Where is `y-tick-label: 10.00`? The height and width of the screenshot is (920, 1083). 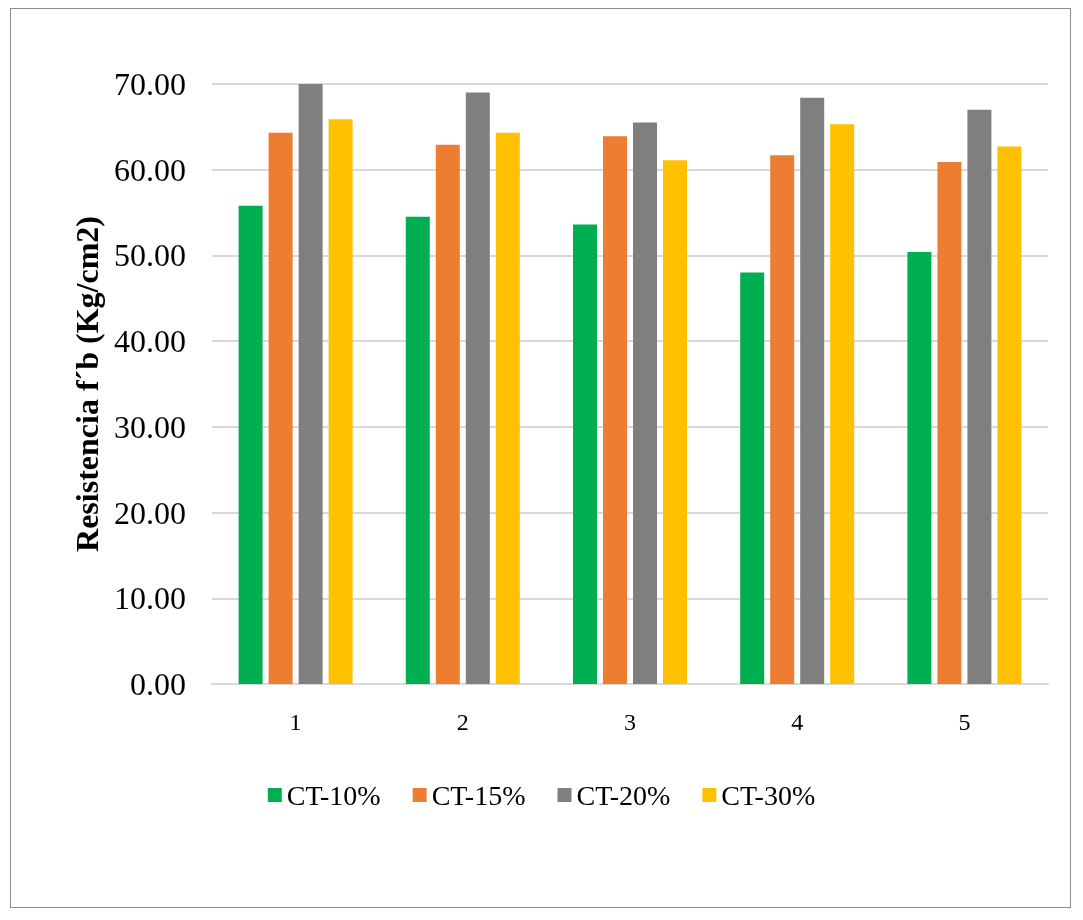
y-tick-label: 10.00 is located at coordinates (150, 598).